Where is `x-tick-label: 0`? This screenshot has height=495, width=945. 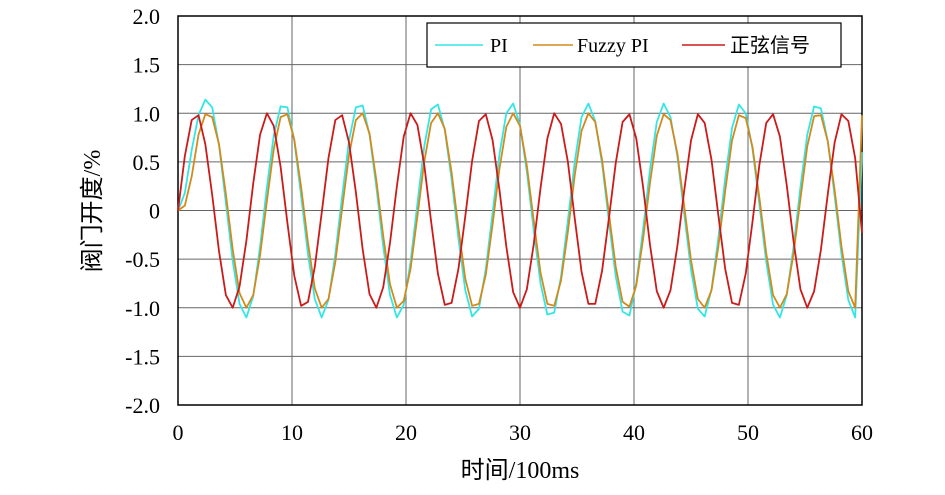 x-tick-label: 0 is located at coordinates (178, 432).